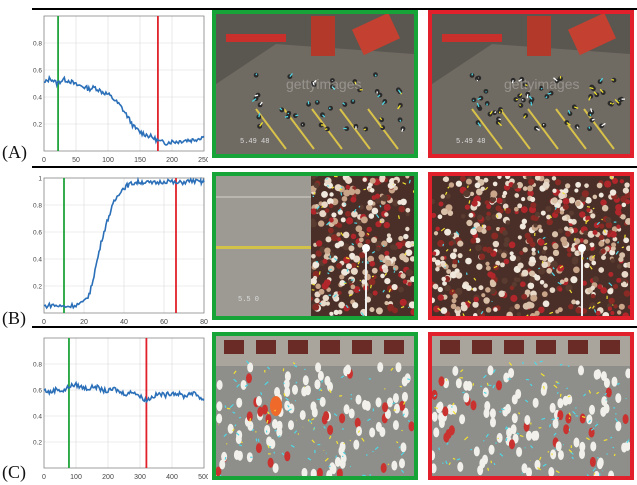 The height and width of the screenshot is (485, 637). Describe the element at coordinates (355, 129) in the screenshot. I see `road-marking` at that location.